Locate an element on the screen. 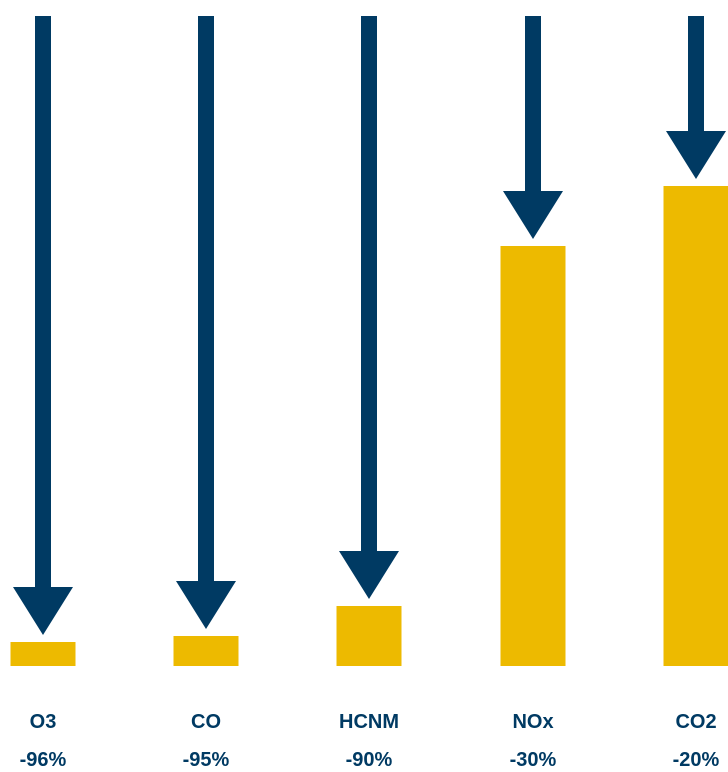  bar-nox is located at coordinates (533, 456).